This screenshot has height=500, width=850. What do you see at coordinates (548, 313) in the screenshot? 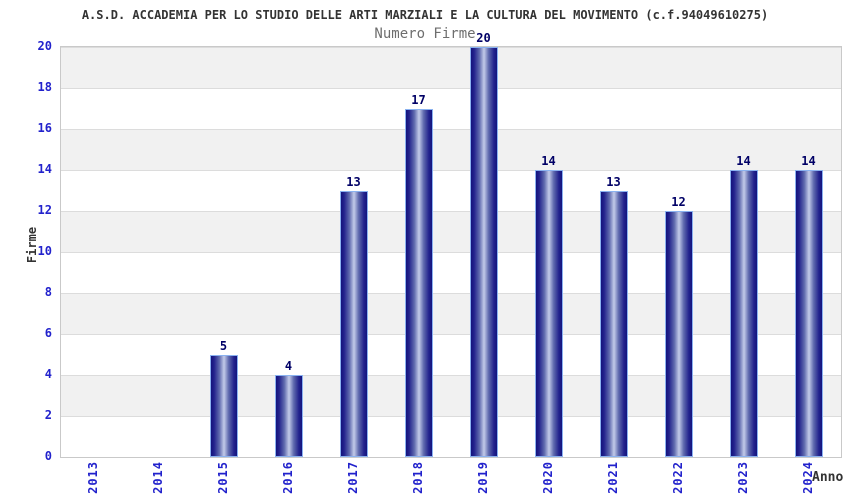
I see `bar-2020` at bounding box center [548, 313].